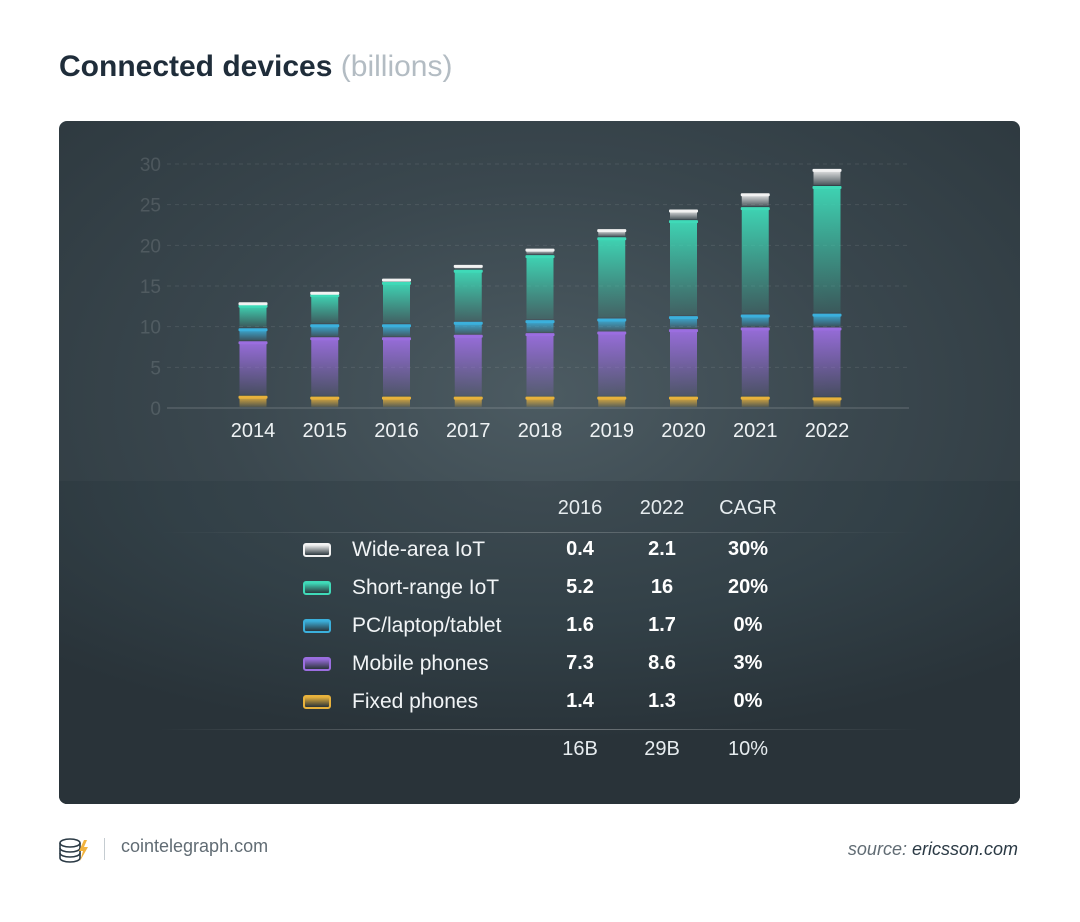  I want to click on x-tick-label: 2018, so click(540, 431).